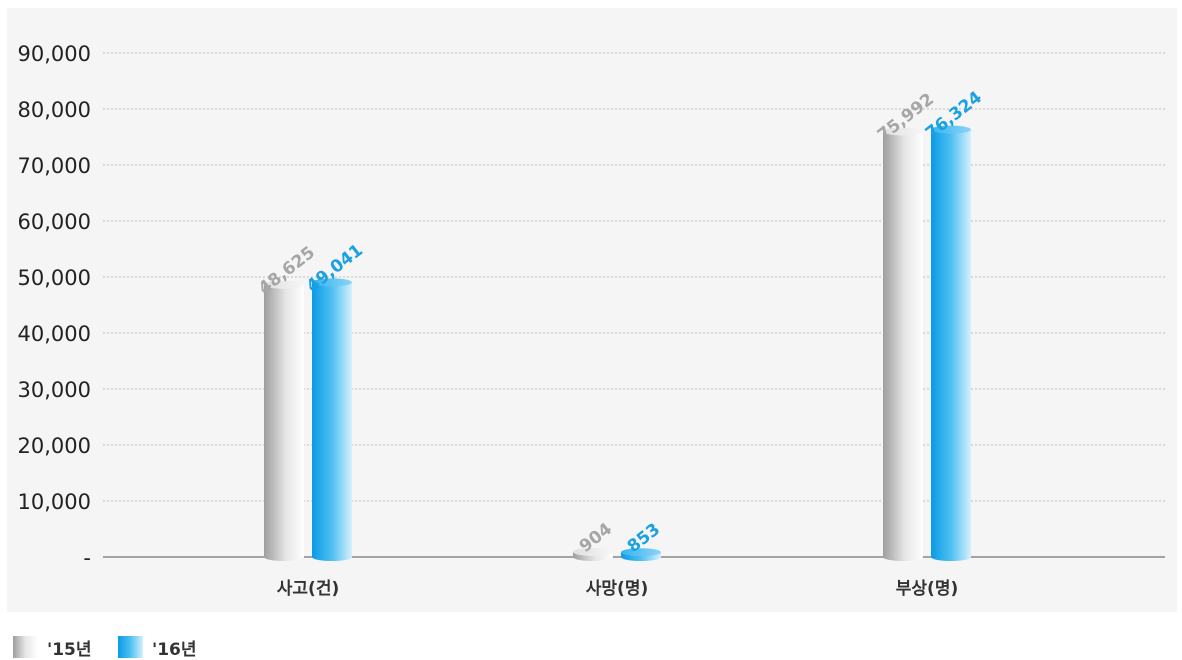 Image resolution: width=1182 pixels, height=660 pixels. What do you see at coordinates (54, 222) in the screenshot?
I see `y-tick-label: 60,000` at bounding box center [54, 222].